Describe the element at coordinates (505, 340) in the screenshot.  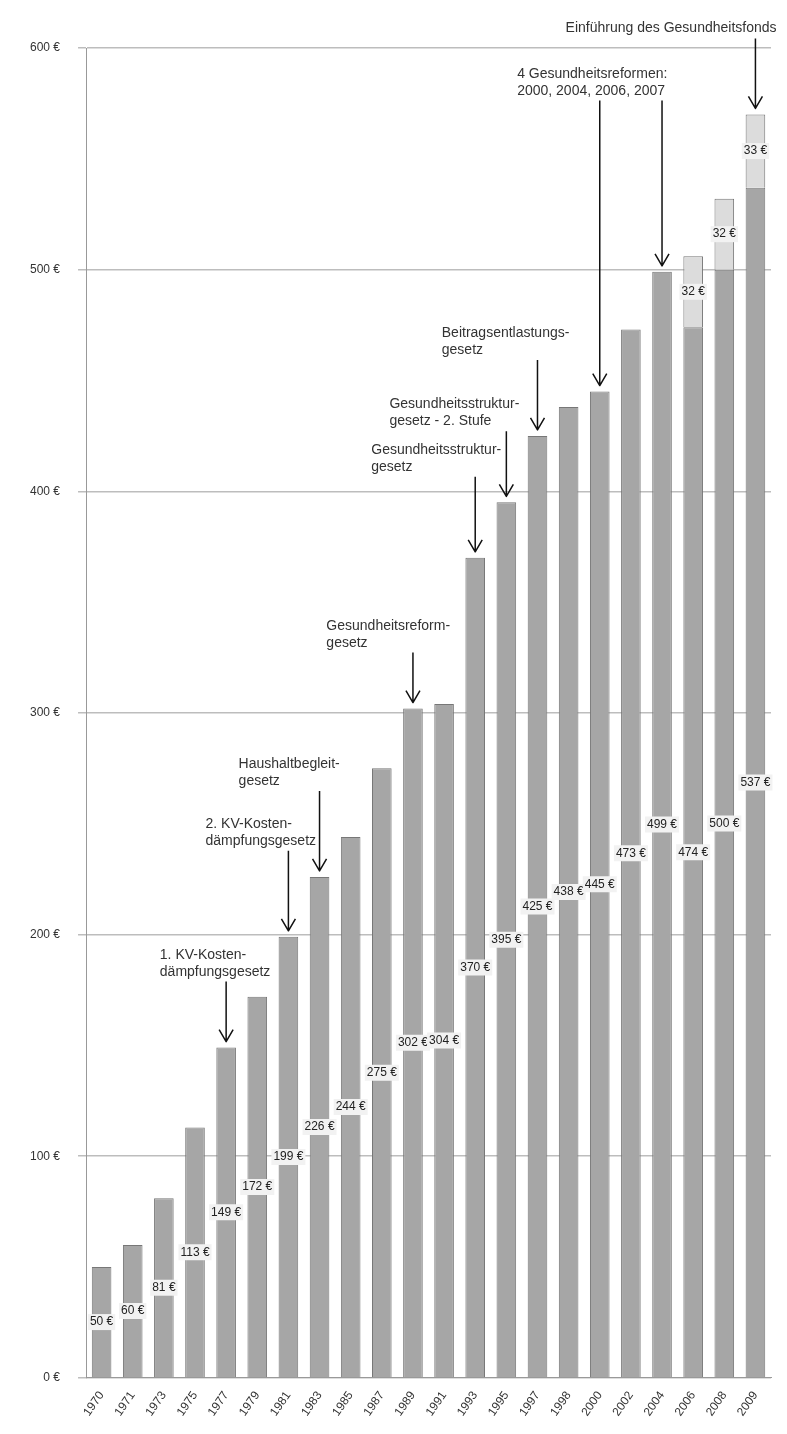
I see `annotation: Beitragsentlastungs- gesetz` at that location.